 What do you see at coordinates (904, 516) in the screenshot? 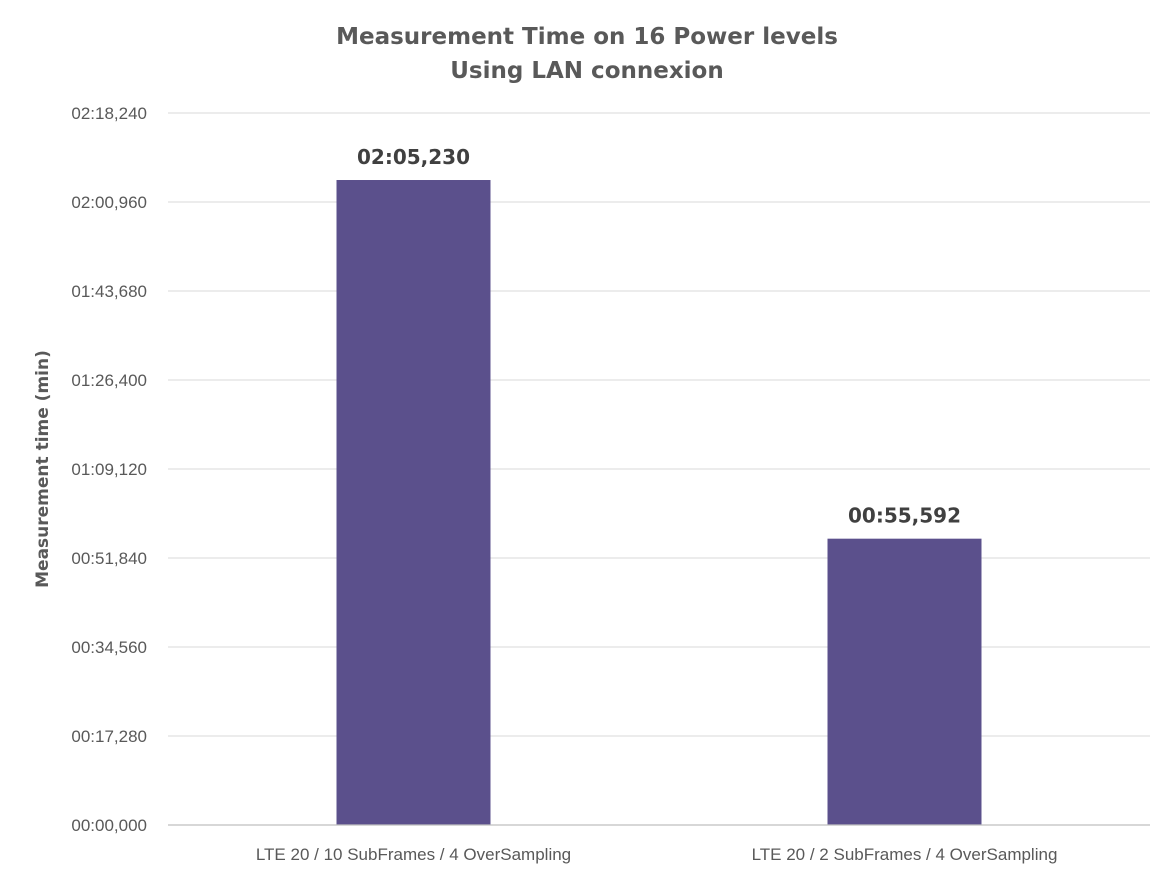
I see `data-label: 00:55,592` at bounding box center [904, 516].